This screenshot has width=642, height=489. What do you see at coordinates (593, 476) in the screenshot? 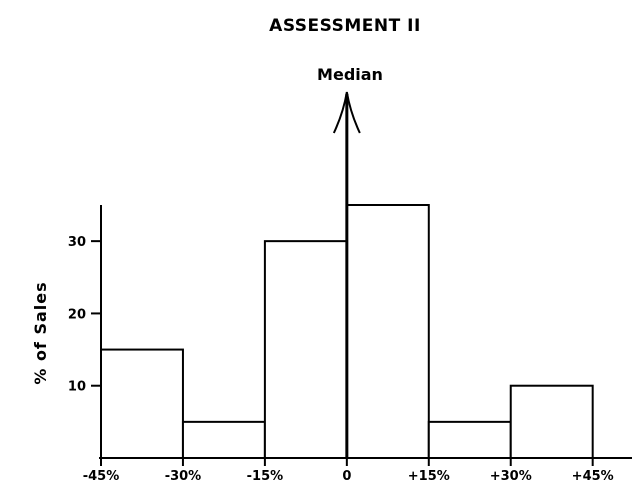
I see `x-tick-label: +45%` at bounding box center [593, 476].